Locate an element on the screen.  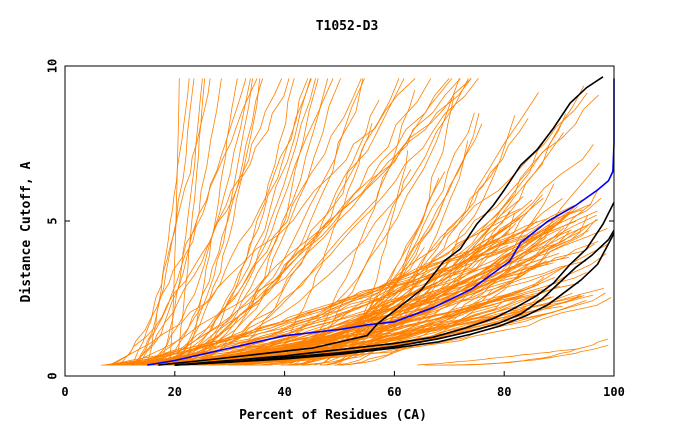
y-axis-label: Distance Cutoff, A is located at coordinates (26, 231).